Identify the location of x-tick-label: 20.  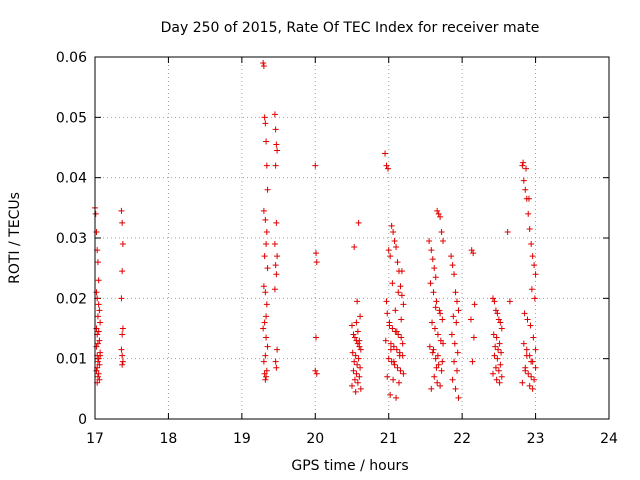
(315, 439).